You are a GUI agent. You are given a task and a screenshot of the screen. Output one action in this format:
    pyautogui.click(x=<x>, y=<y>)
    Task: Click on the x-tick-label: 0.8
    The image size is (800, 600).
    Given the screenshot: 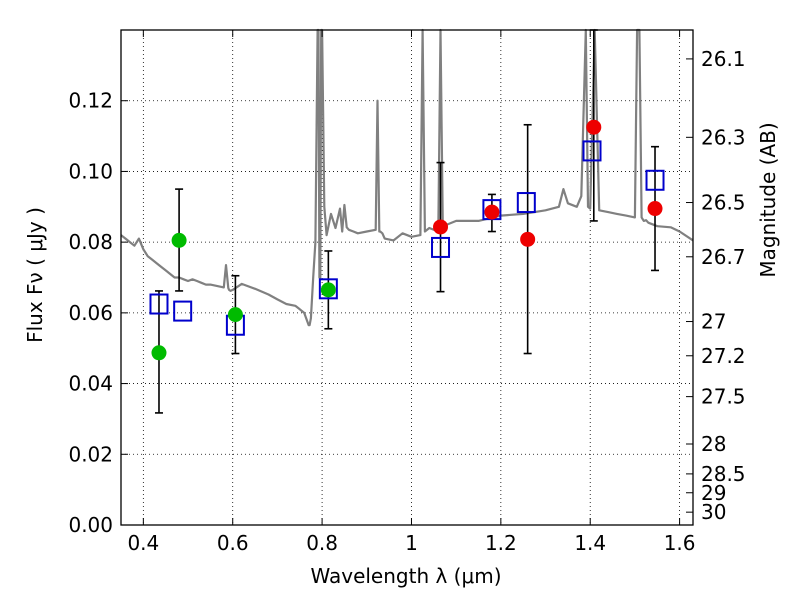 What is the action you would take?
    pyautogui.click(x=322, y=543)
    